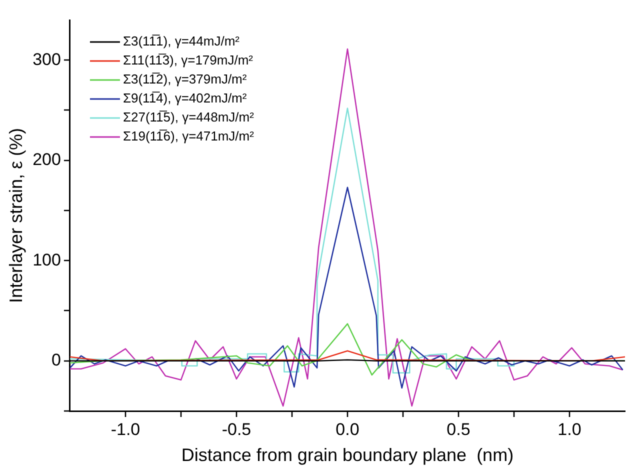  Describe the element at coordinates (46, 260) in the screenshot. I see `y-tick-label: 100` at that location.